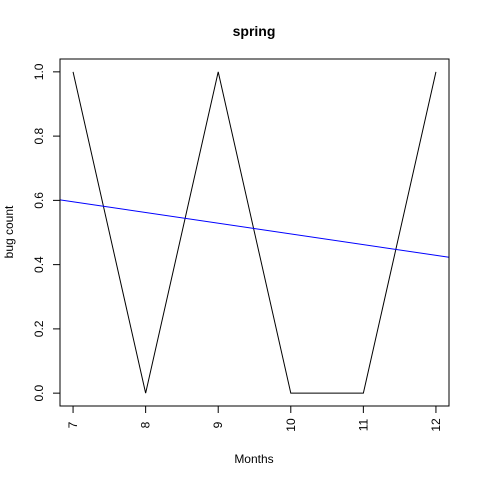  Describe the element at coordinates (218, 424) in the screenshot. I see `x-tick-label: 9` at that location.